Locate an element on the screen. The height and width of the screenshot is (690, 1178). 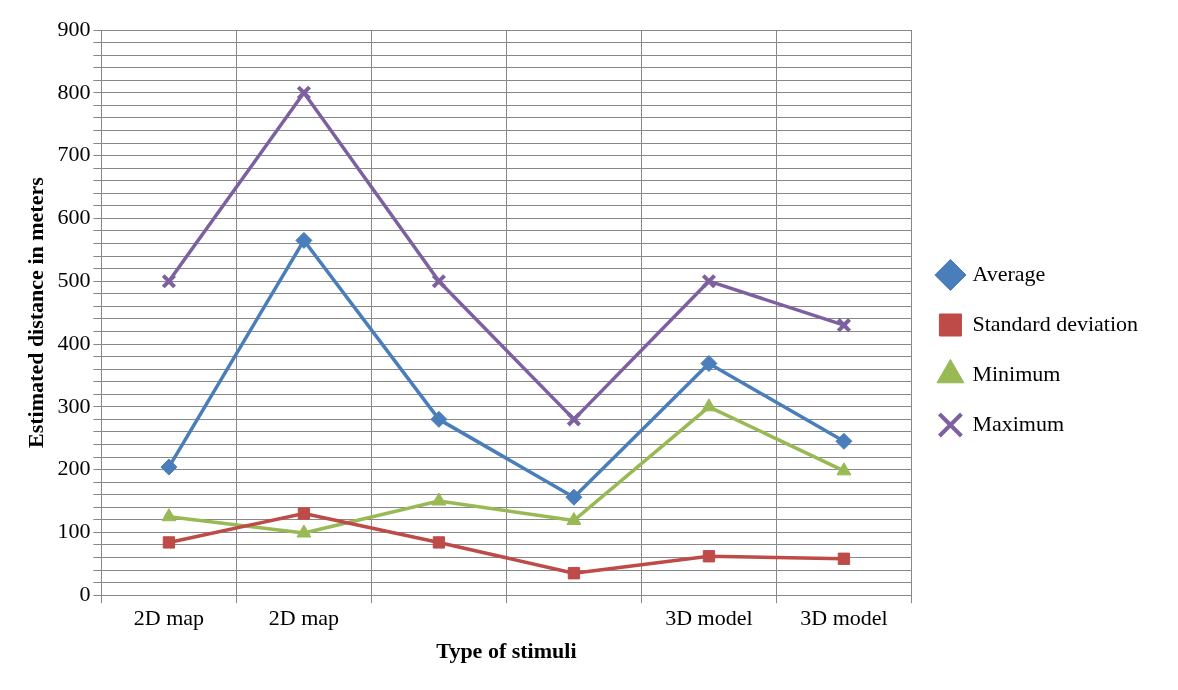
y-tick-label: 700 is located at coordinates (74, 154).